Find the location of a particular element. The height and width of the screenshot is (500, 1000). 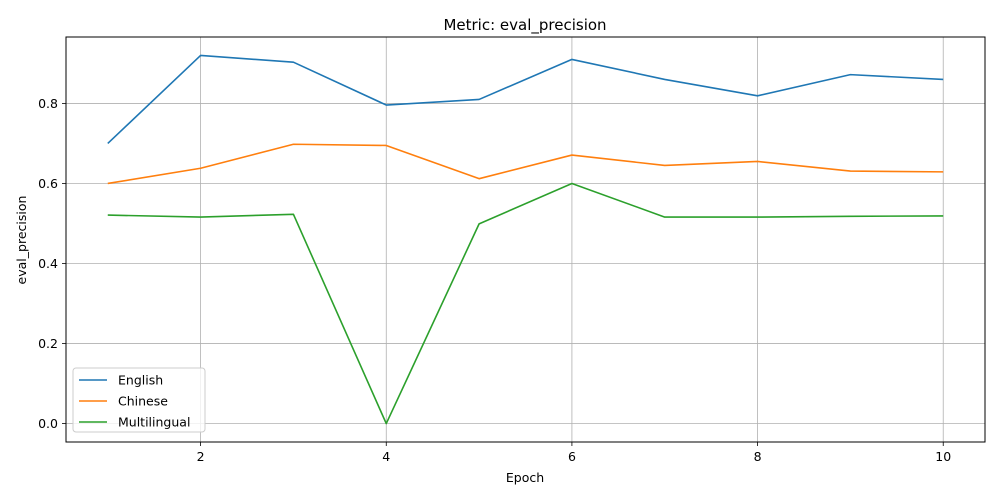

y-tick-label: 0.2 is located at coordinates (48, 343).